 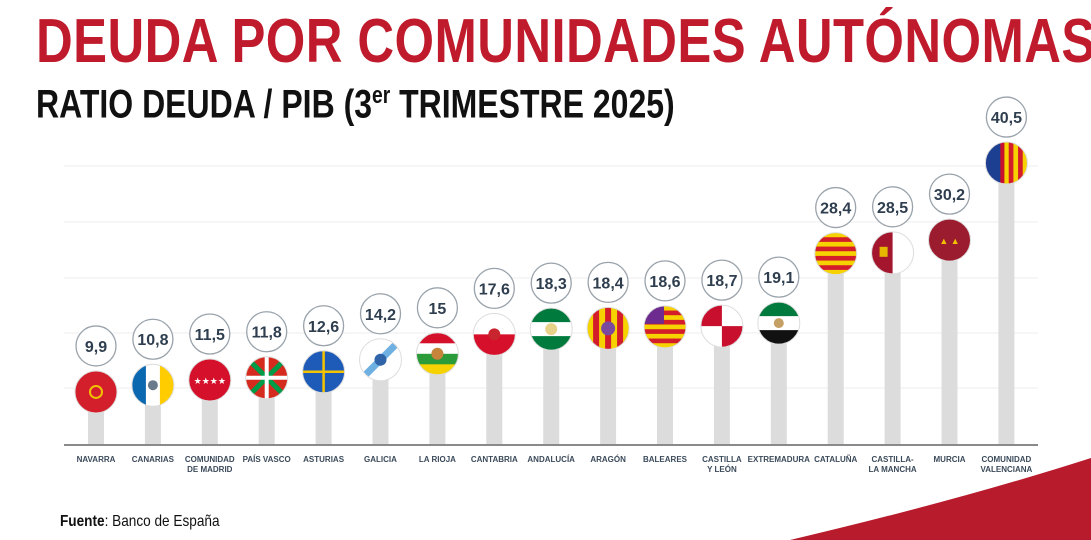 What do you see at coordinates (892, 459) in the screenshot?
I see `x-tick-label: CASTILLA-` at bounding box center [892, 459].